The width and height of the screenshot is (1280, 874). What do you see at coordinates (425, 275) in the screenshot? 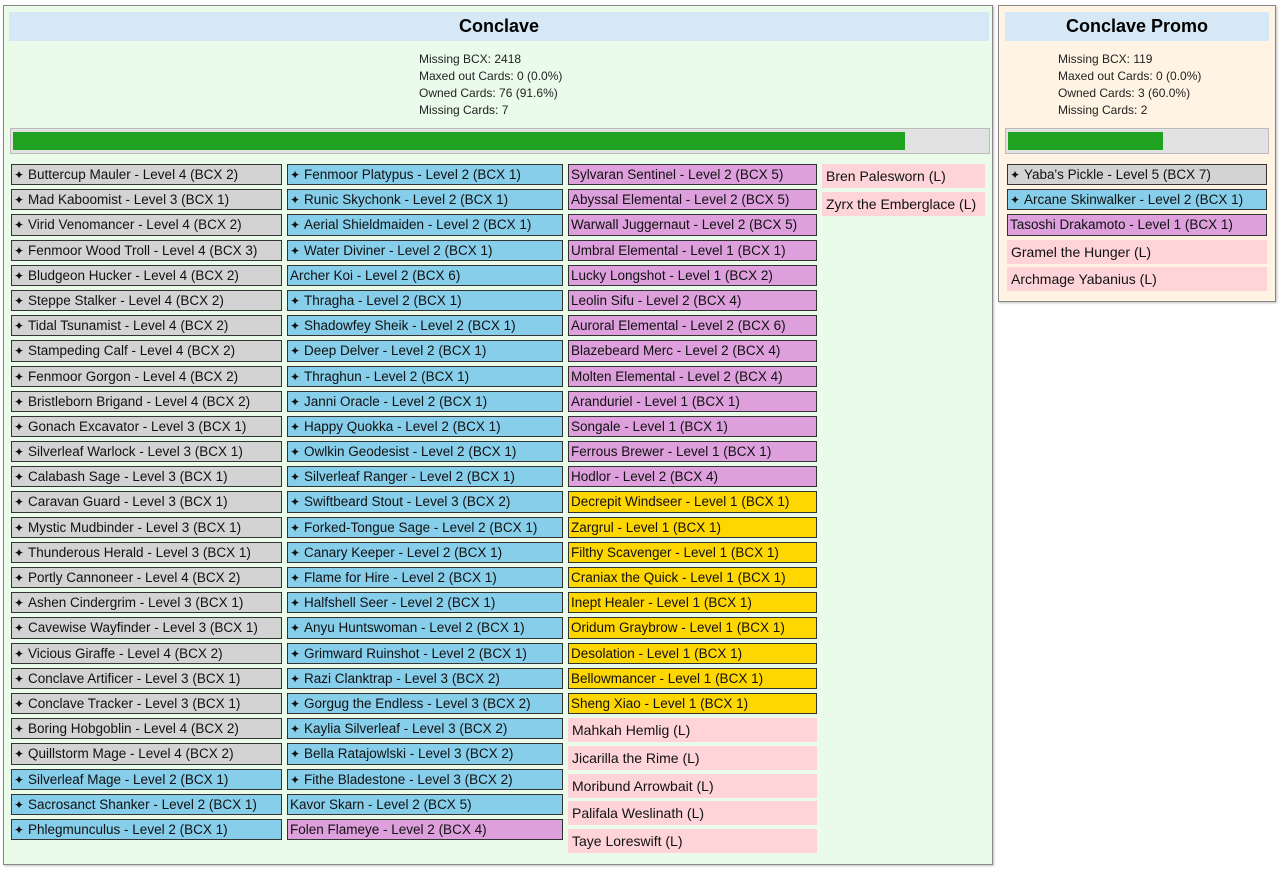
I see `card-item: Archer Koi - Level 2 (BCX 6)` at bounding box center [425, 275].